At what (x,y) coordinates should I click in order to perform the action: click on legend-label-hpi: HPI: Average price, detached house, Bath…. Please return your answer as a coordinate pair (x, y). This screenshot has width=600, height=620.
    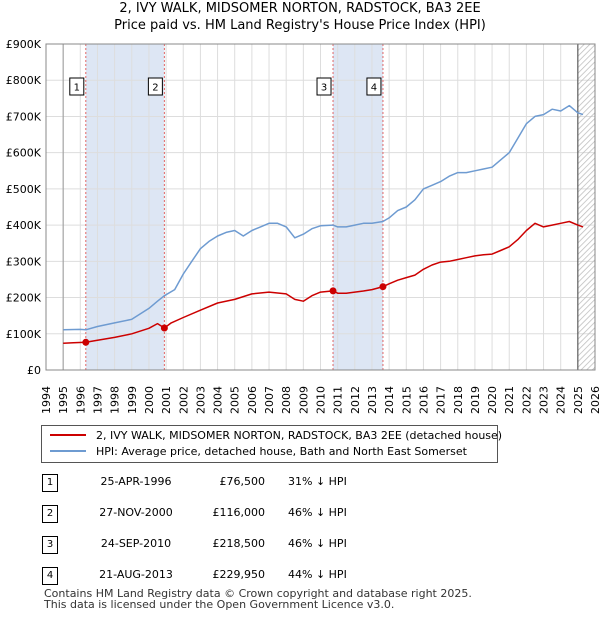
    Looking at the image, I should click on (281, 451).